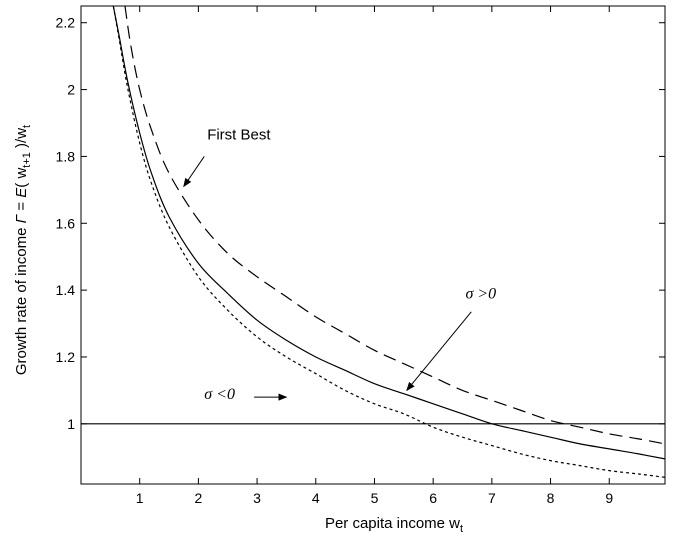  Describe the element at coordinates (21, 299) in the screenshot. I see `y-axis-label-prefix: Growth rate of income` at that location.